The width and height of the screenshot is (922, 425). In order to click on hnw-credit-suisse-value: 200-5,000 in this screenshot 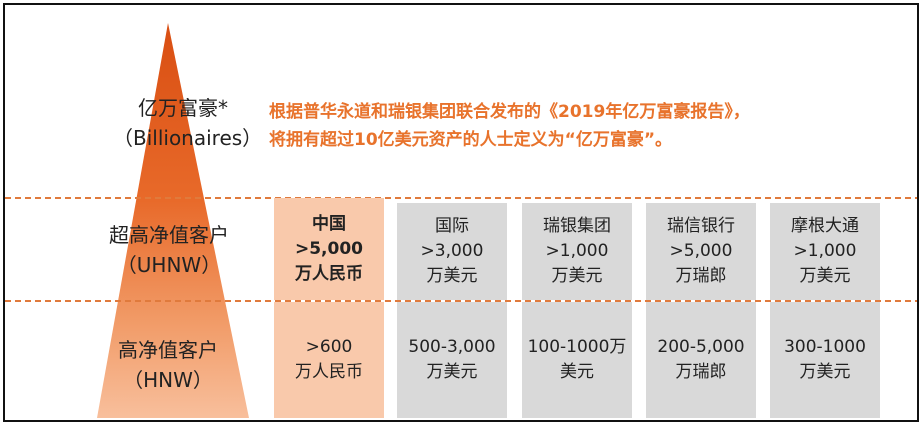, I will do `click(701, 347)`.